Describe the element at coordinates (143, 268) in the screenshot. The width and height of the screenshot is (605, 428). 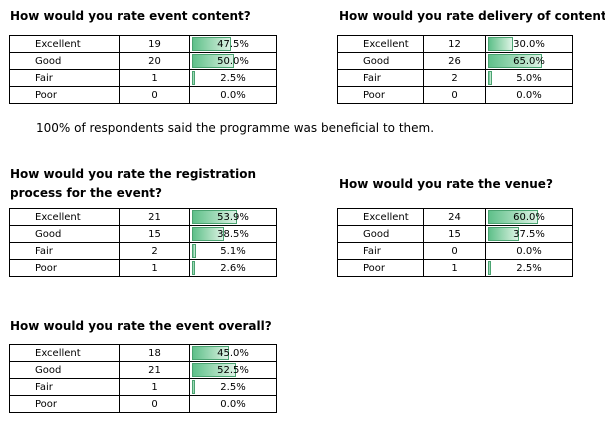
I see `table-row: Poor 1 2.6%` at that location.